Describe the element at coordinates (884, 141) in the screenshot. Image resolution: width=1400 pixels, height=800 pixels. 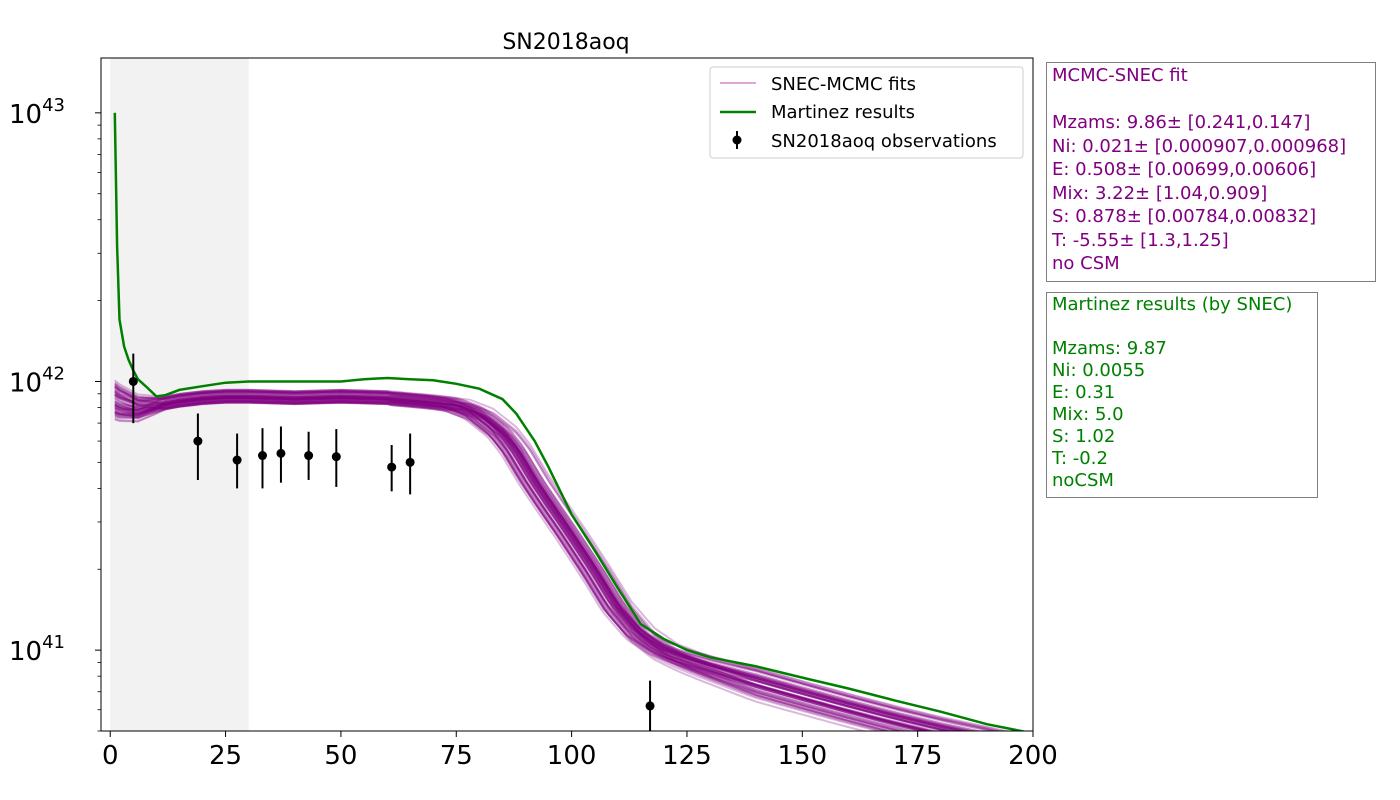
I see `legend-obs-label: SN2018aoq observations` at that location.